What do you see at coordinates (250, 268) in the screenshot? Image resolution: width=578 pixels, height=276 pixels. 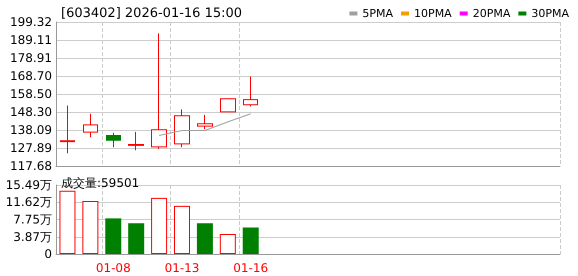 I see `x-tick-label: 01-16` at bounding box center [250, 268].